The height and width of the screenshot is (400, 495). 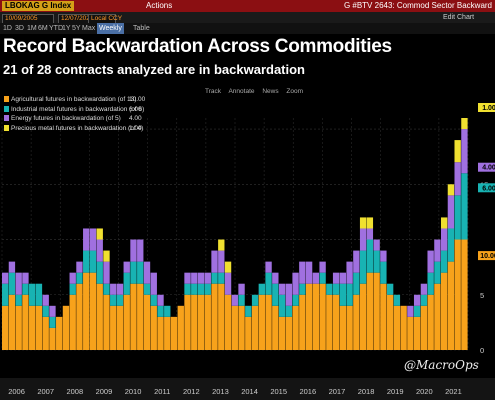 What do you see at coordinates (249, 391) in the screenshot?
I see `x-tick-label: 2014` at bounding box center [249, 391].